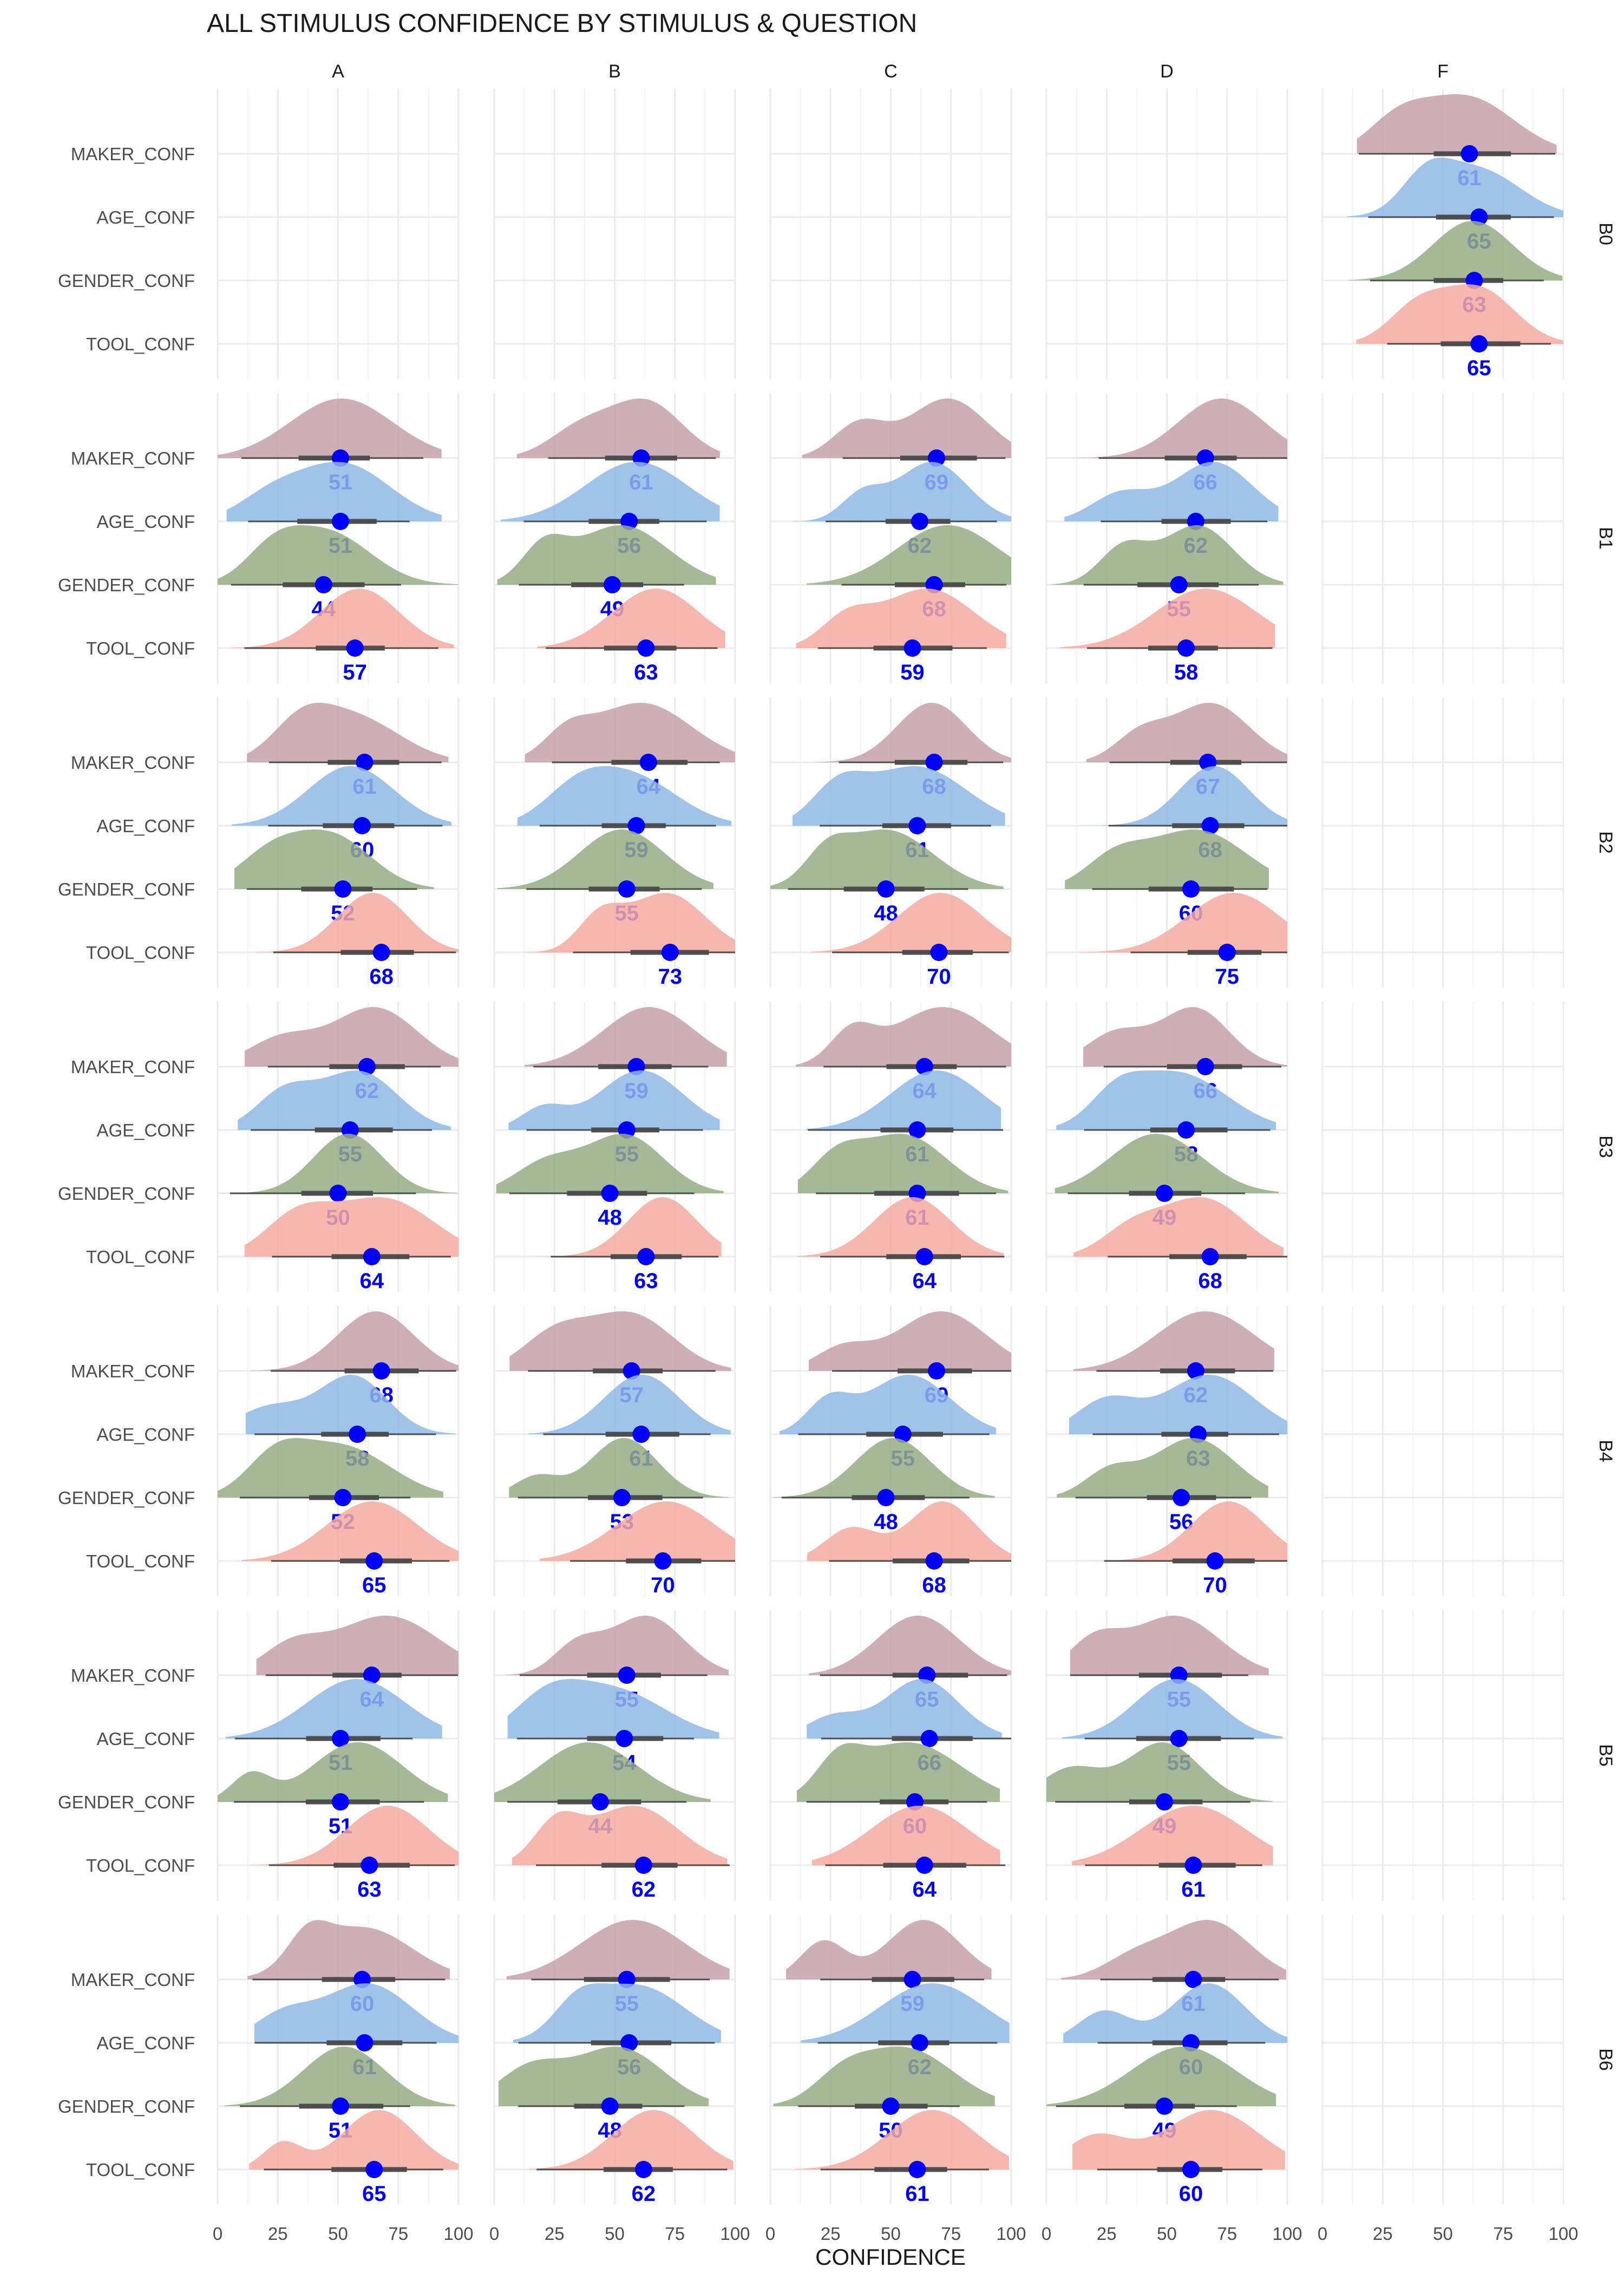 Image resolution: width=1624 pixels, height=2274 pixels. Describe the element at coordinates (1606, 1146) in the screenshot. I see `row-strip-B3: B3` at that location.